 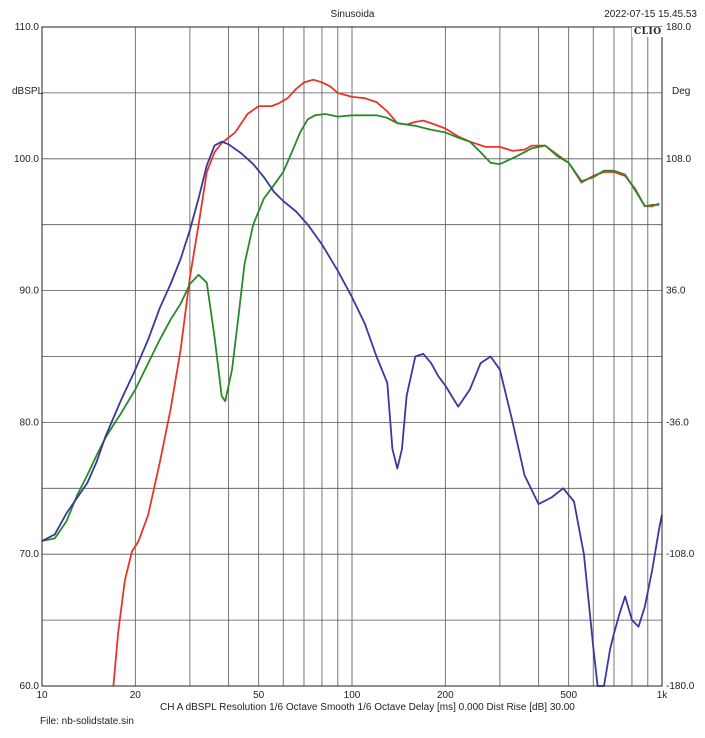 What do you see at coordinates (650, 14) in the screenshot?
I see `timestamp: 2022-07-15 15.45.53` at bounding box center [650, 14].